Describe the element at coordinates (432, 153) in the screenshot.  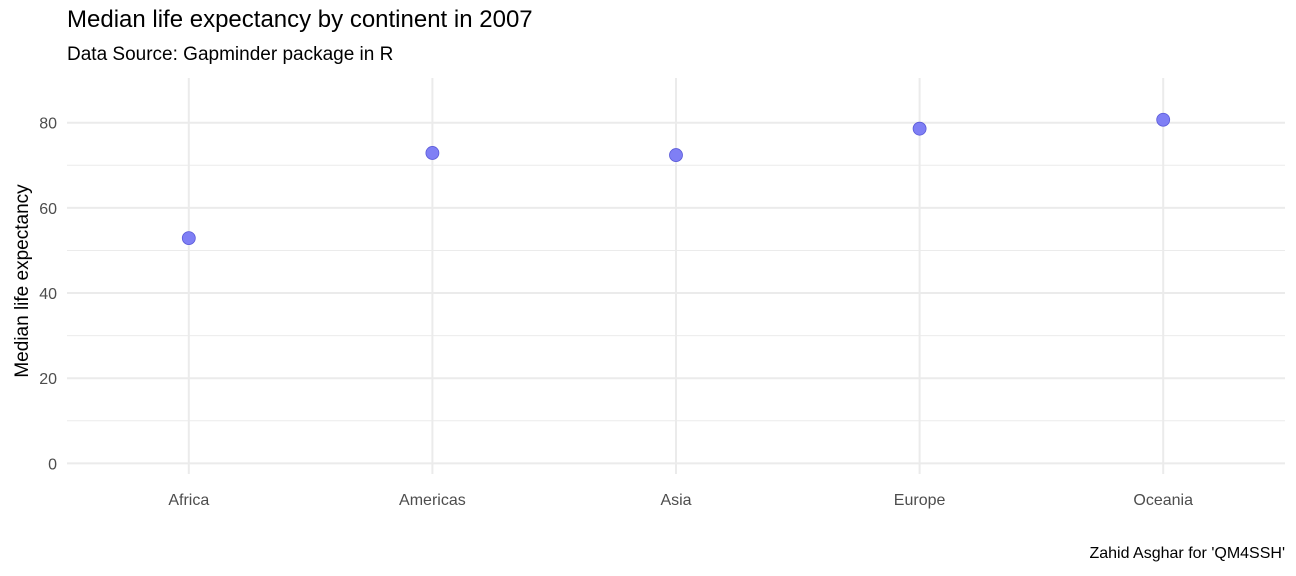
I see `data-point-americas` at that location.